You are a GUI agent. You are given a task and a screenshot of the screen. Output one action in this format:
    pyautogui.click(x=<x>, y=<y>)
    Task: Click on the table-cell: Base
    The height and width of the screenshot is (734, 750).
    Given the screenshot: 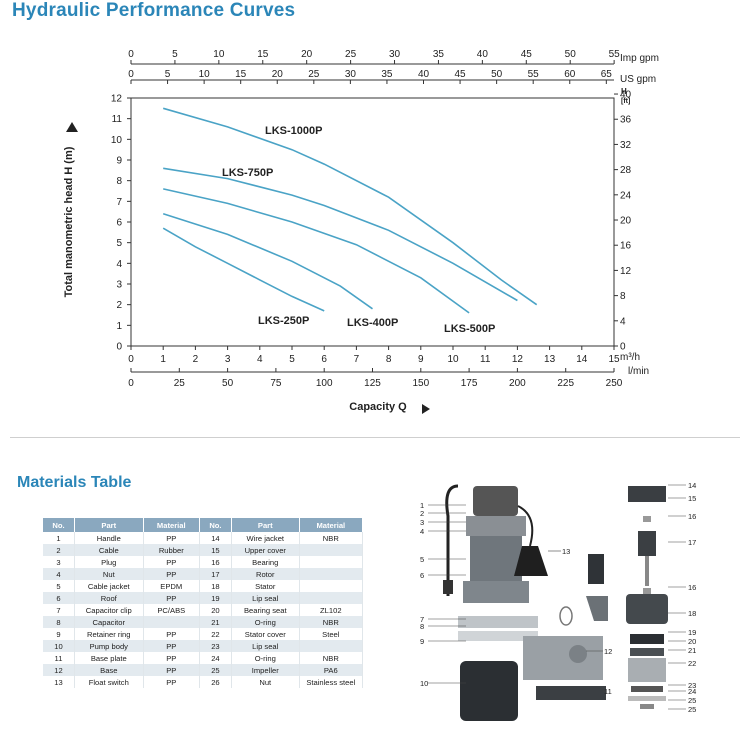 What is the action you would take?
    pyautogui.click(x=109, y=670)
    